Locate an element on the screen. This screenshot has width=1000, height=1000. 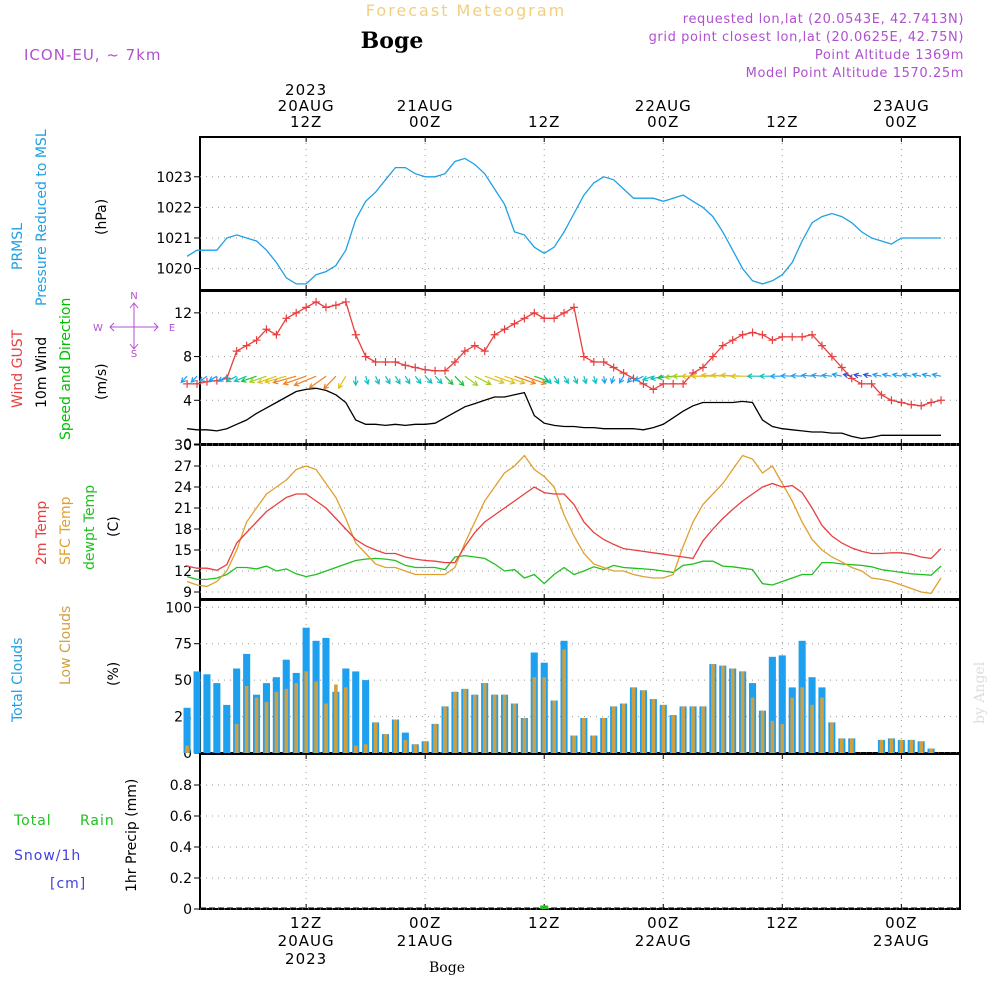
y-tick-label: 0.8 is located at coordinates (181, 786).